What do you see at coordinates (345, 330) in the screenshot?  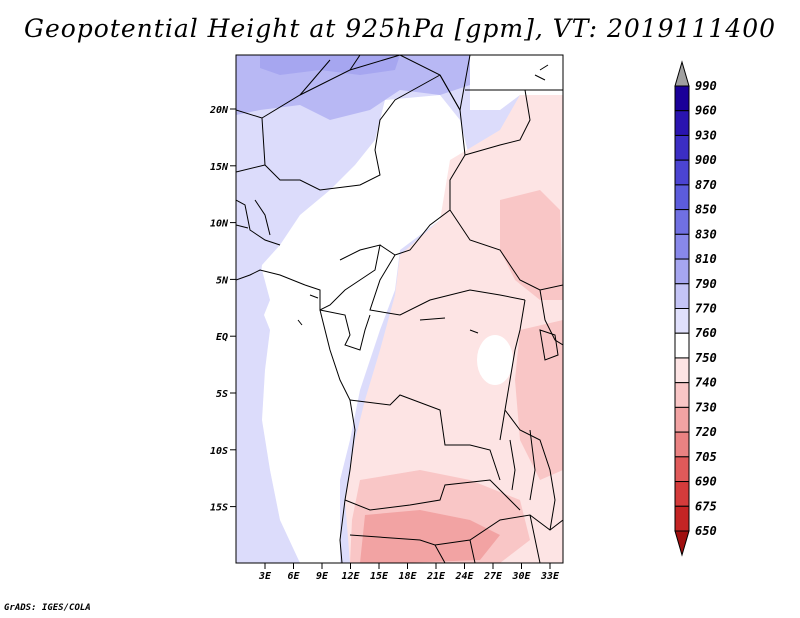 I see `border-gabon-congo` at bounding box center [345, 330].